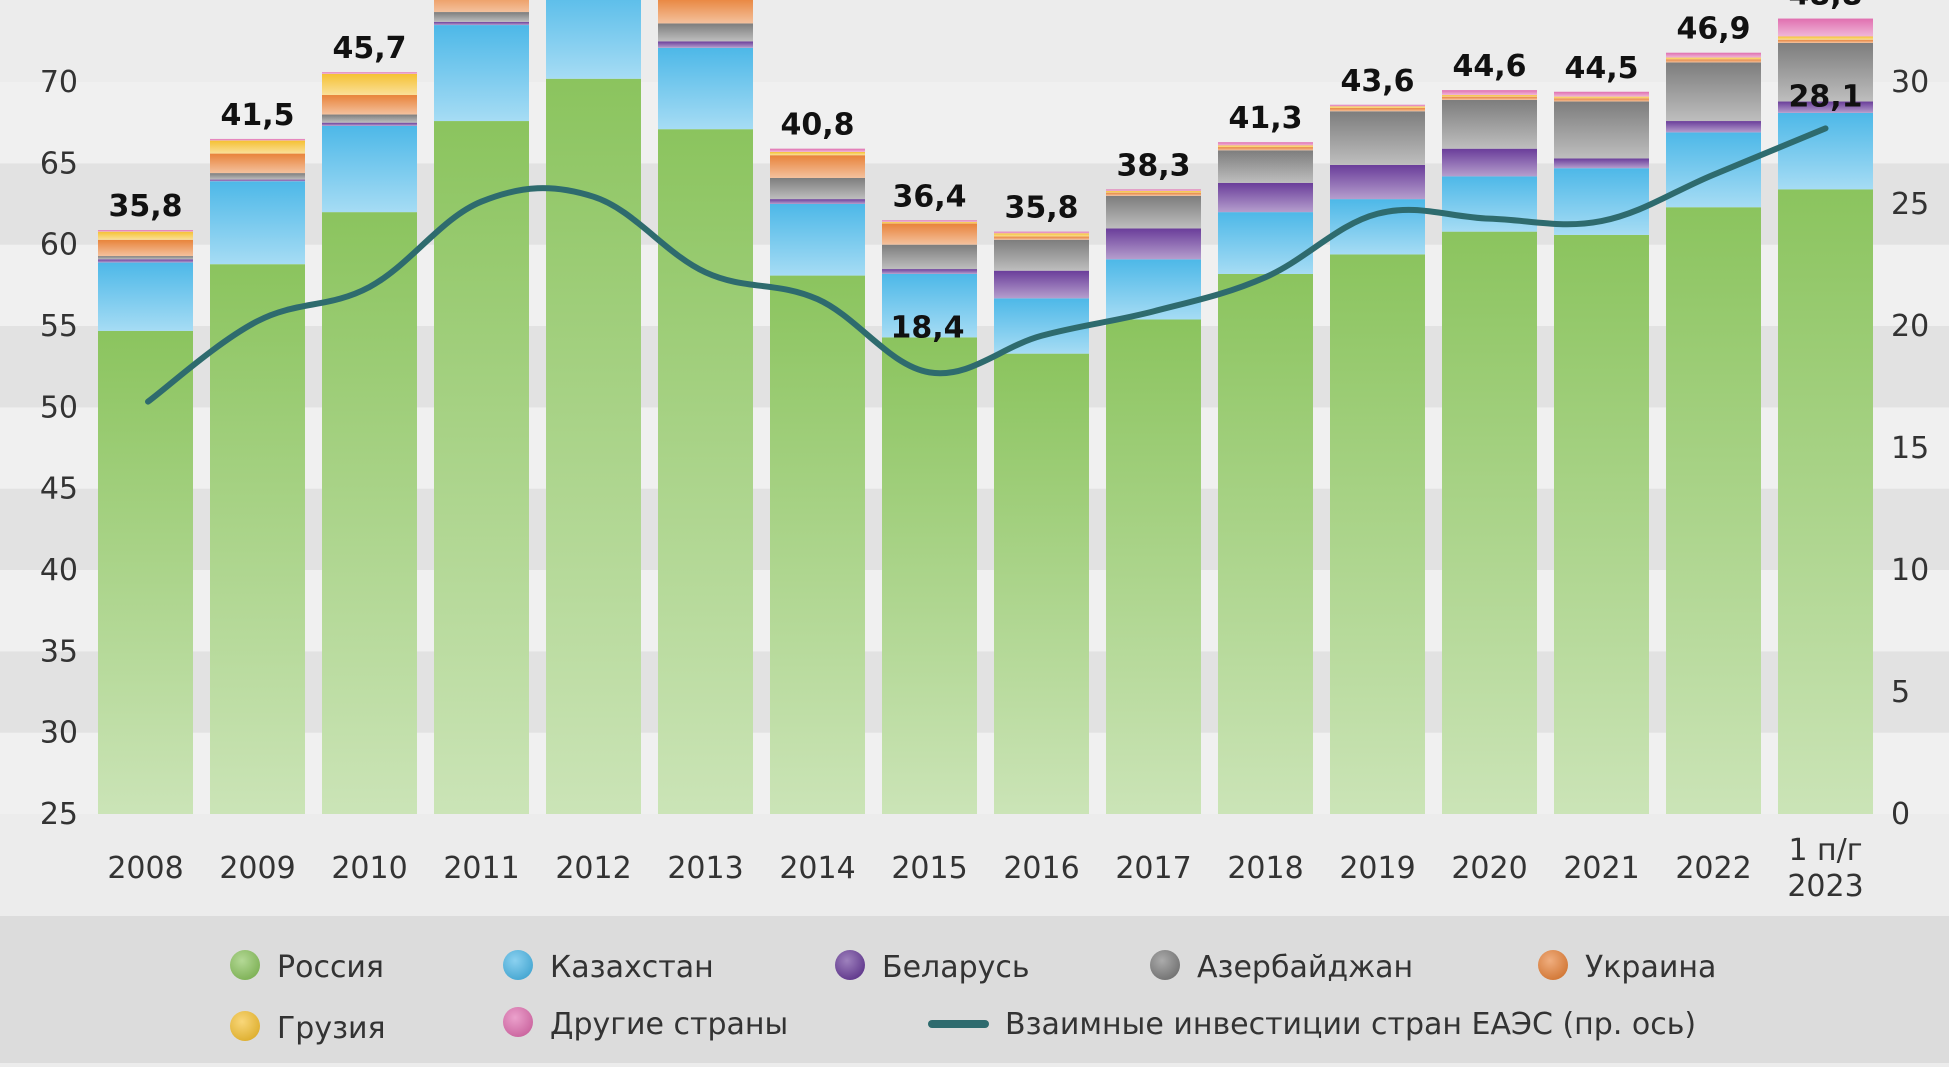 The width and height of the screenshot is (1949, 1067). What do you see at coordinates (1601, 68) in the screenshot?
I see `bar-total-label: 44,5` at bounding box center [1601, 68].